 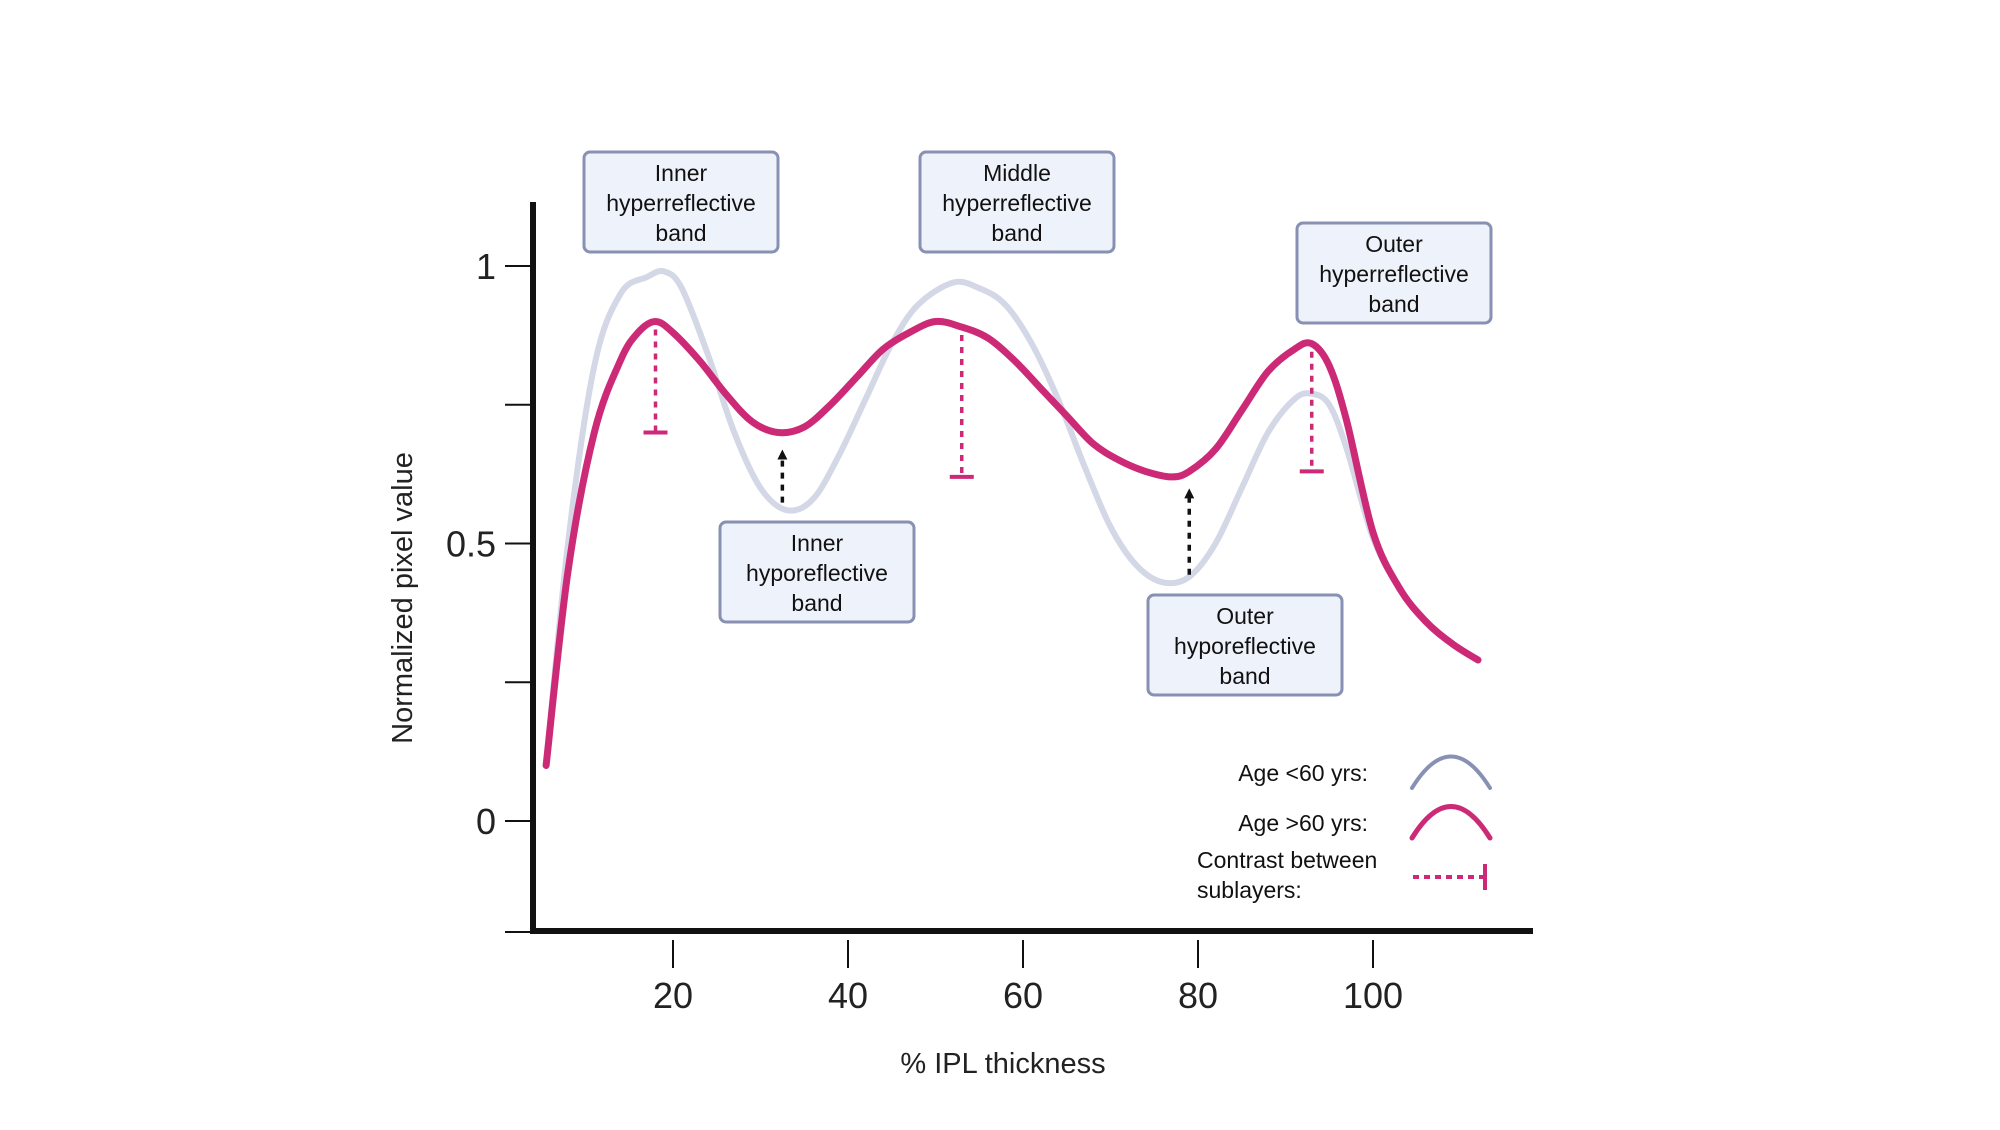 What do you see at coordinates (403, 598) in the screenshot?
I see `y-axis-title: Normalized pixel value` at bounding box center [403, 598].